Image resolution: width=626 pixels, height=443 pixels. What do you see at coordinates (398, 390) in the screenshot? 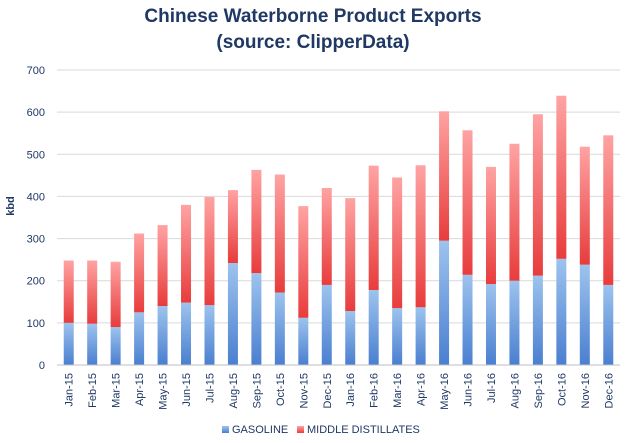
I see `x-tick-label: Mar-16` at bounding box center [398, 390].